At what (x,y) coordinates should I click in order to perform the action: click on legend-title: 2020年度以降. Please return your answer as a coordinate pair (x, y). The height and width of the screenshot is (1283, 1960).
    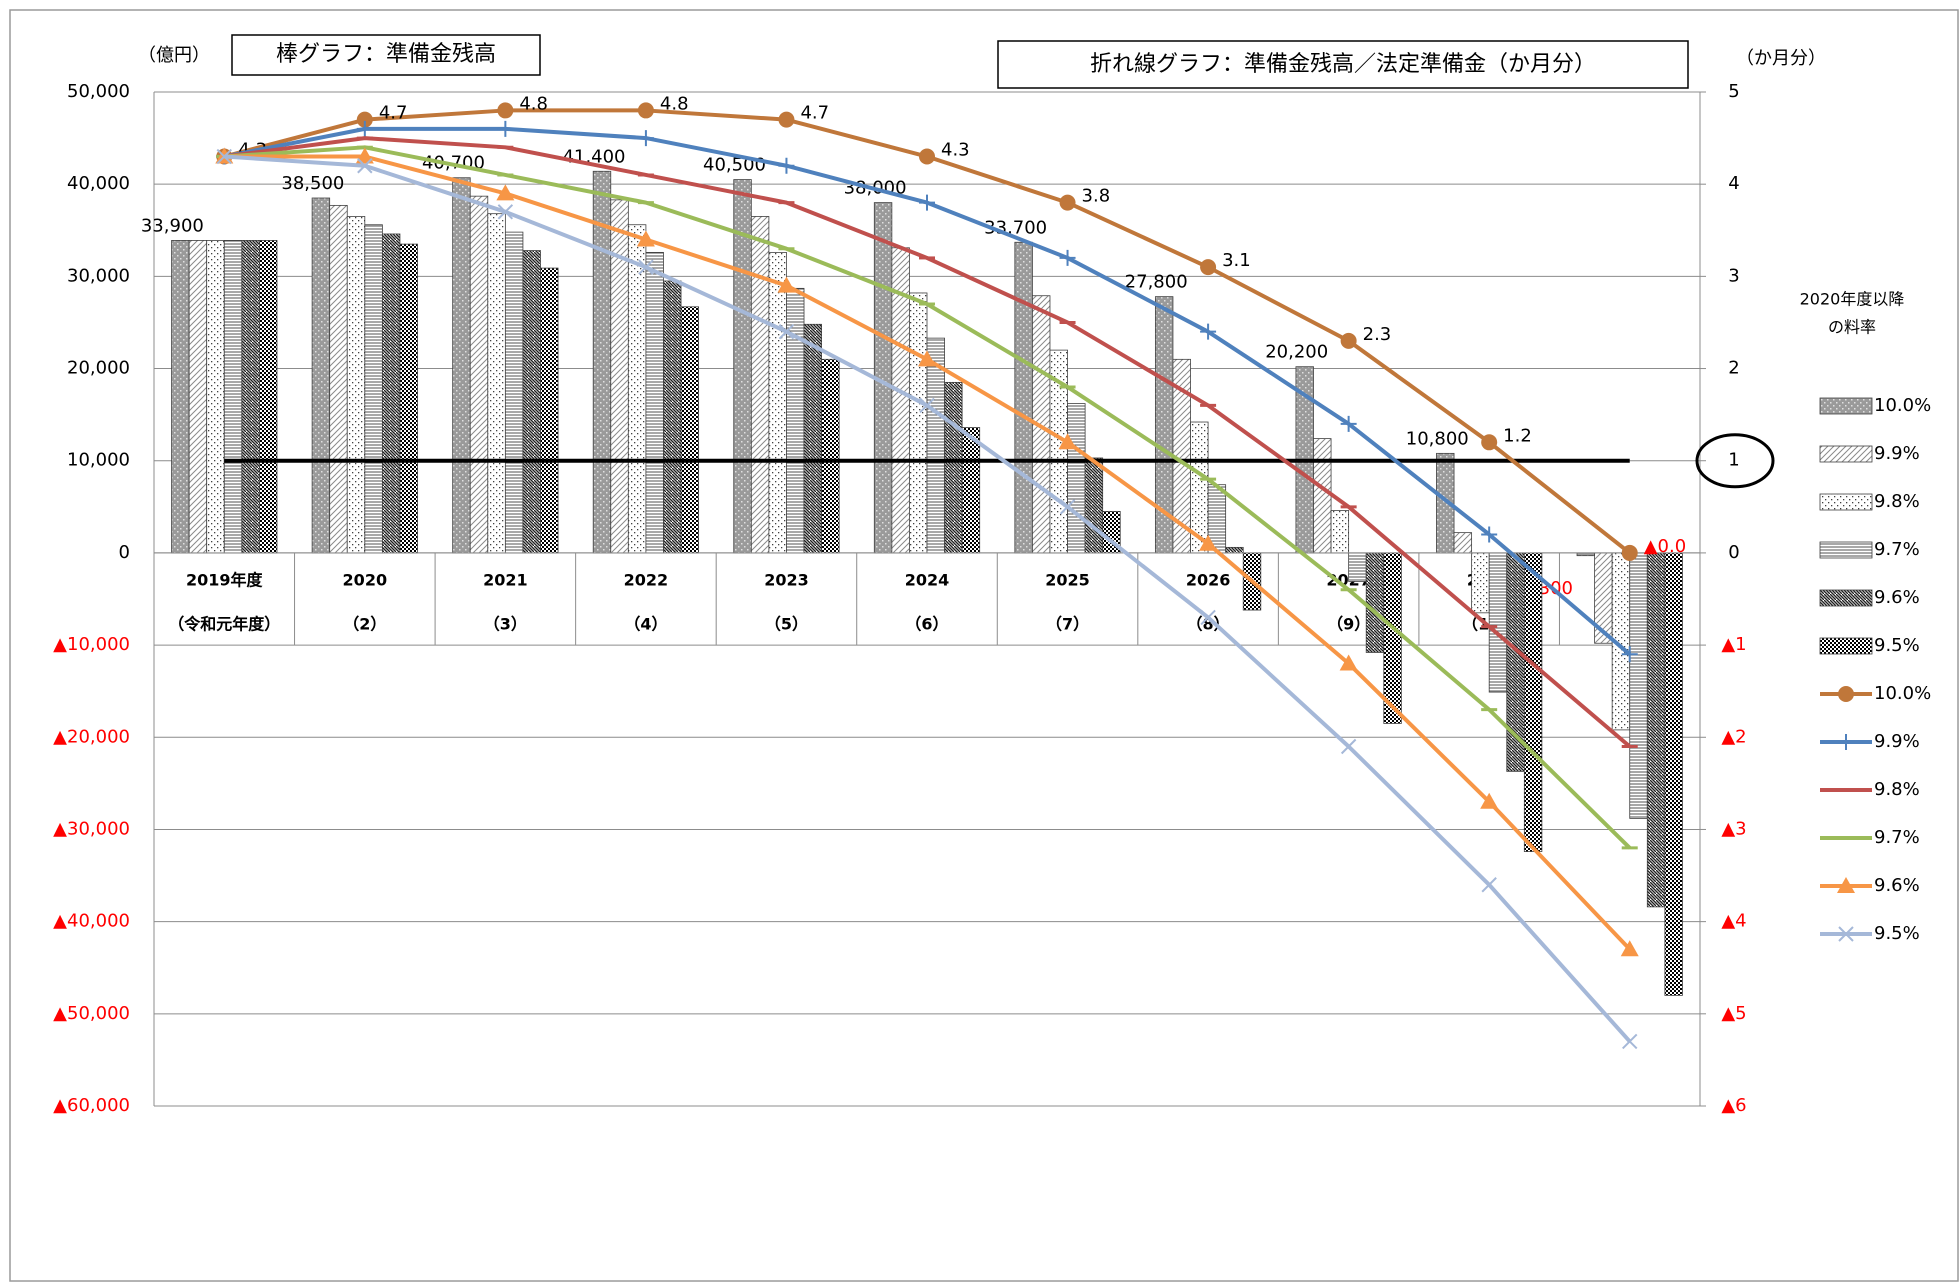
    Looking at the image, I should click on (1852, 299).